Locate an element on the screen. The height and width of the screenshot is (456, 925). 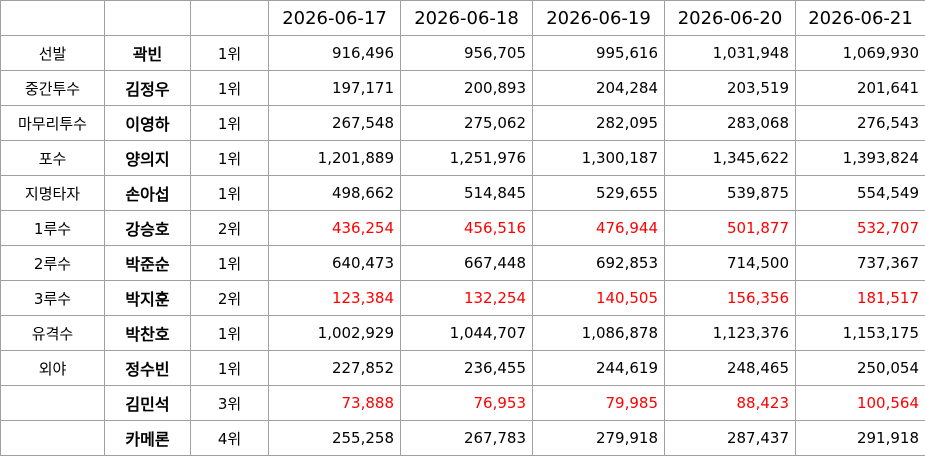
vote-count: 436,254 is located at coordinates (335, 228).